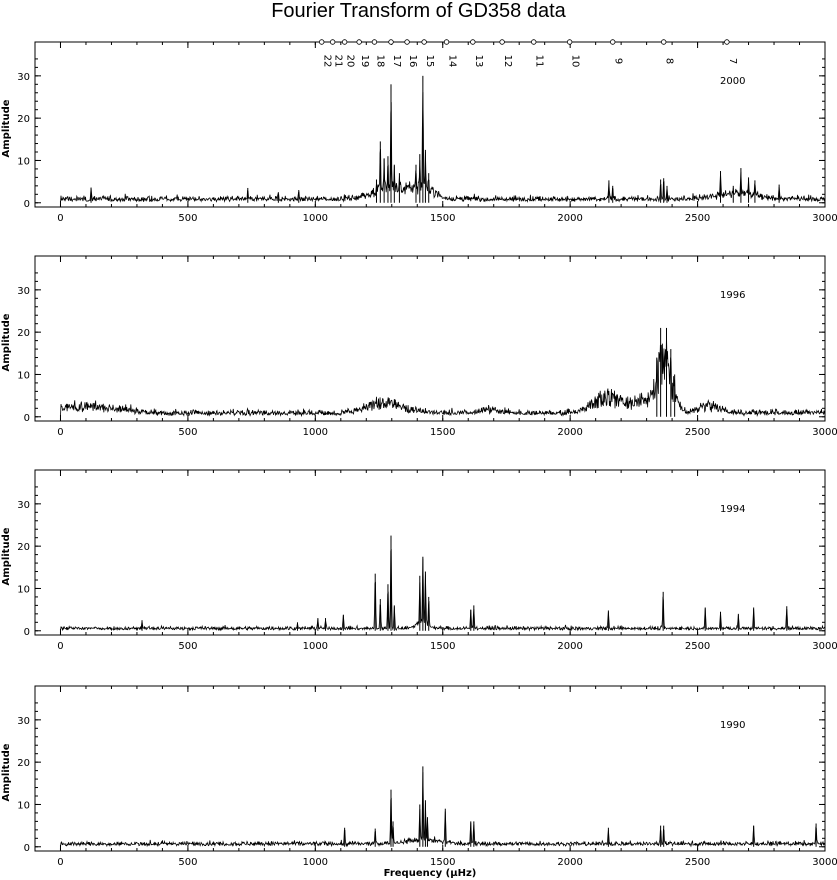 The image size is (837, 880). What do you see at coordinates (379, 61) in the screenshot?
I see `mode-label: 18` at bounding box center [379, 61].